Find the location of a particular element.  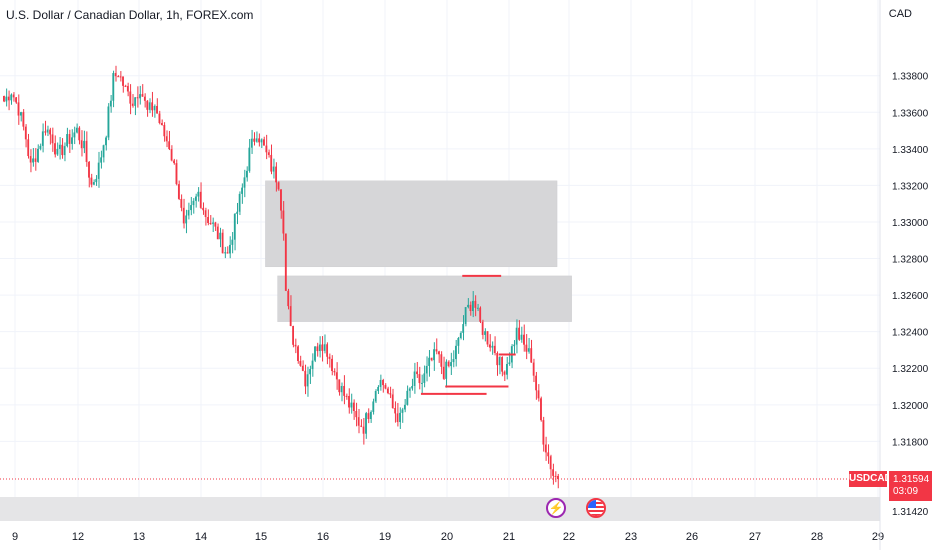

x-tick-label: 26 is located at coordinates (692, 537).